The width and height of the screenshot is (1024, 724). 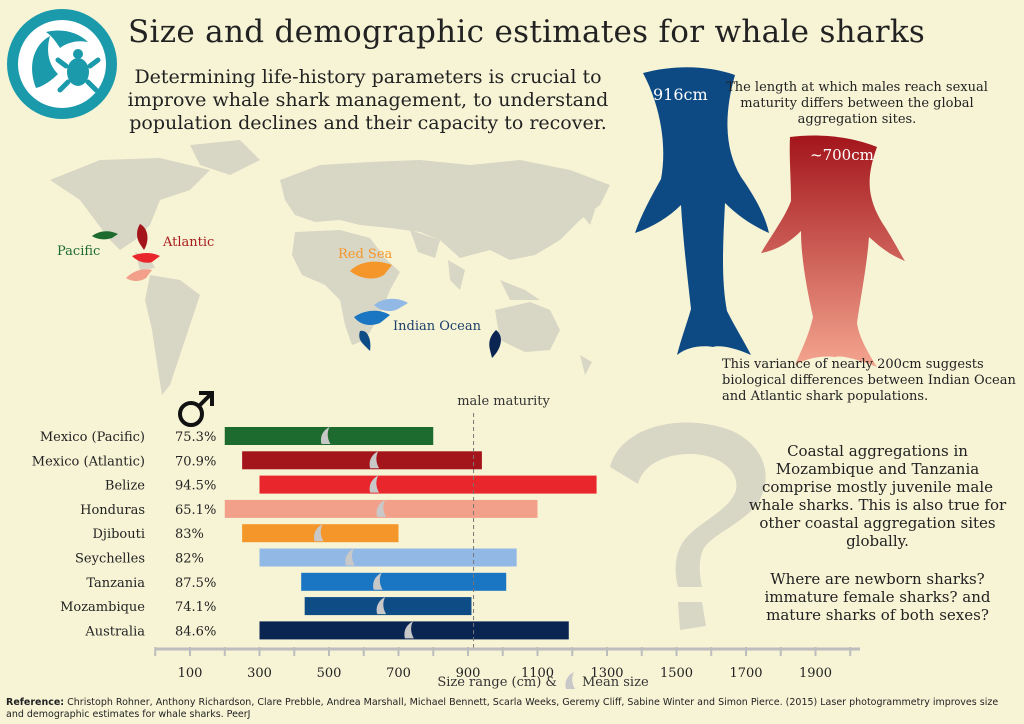 What do you see at coordinates (503, 401) in the screenshot?
I see `male-maturity-label: male maturity` at bounding box center [503, 401].